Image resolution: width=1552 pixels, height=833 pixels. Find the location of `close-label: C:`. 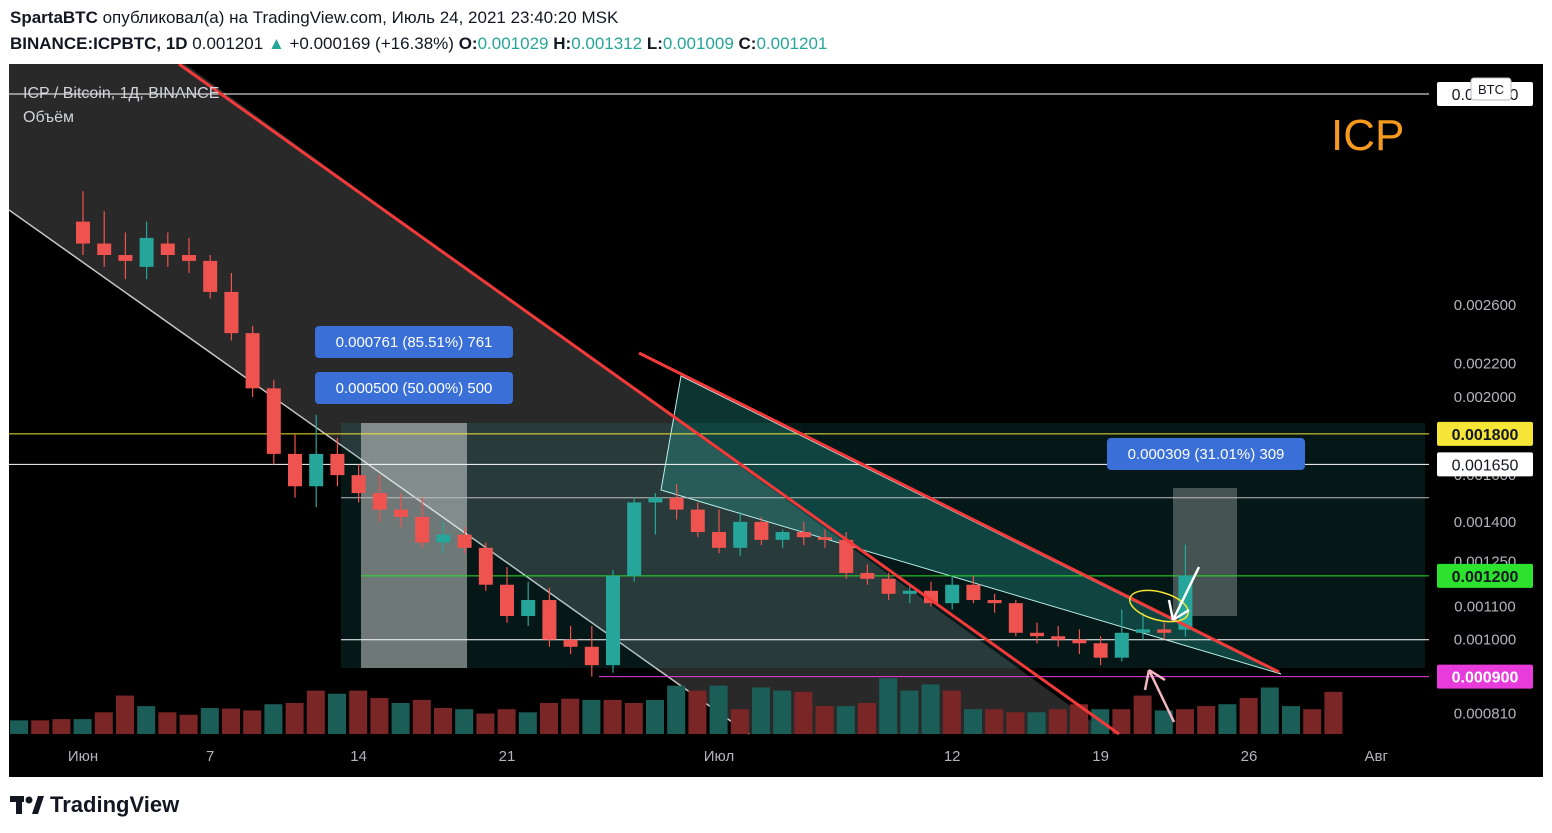

close-label: C: is located at coordinates (747, 43).